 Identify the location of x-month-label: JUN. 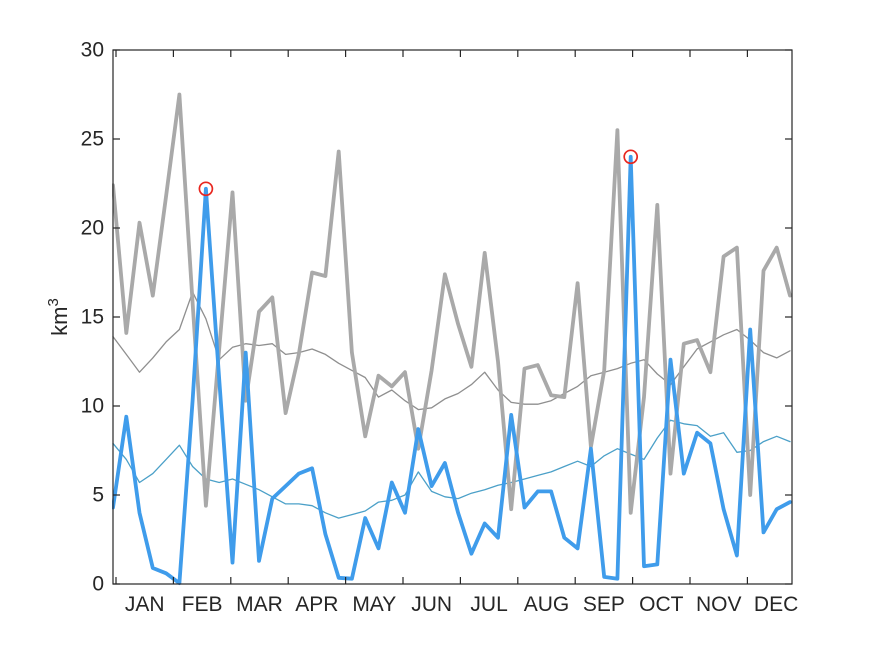
(431, 604).